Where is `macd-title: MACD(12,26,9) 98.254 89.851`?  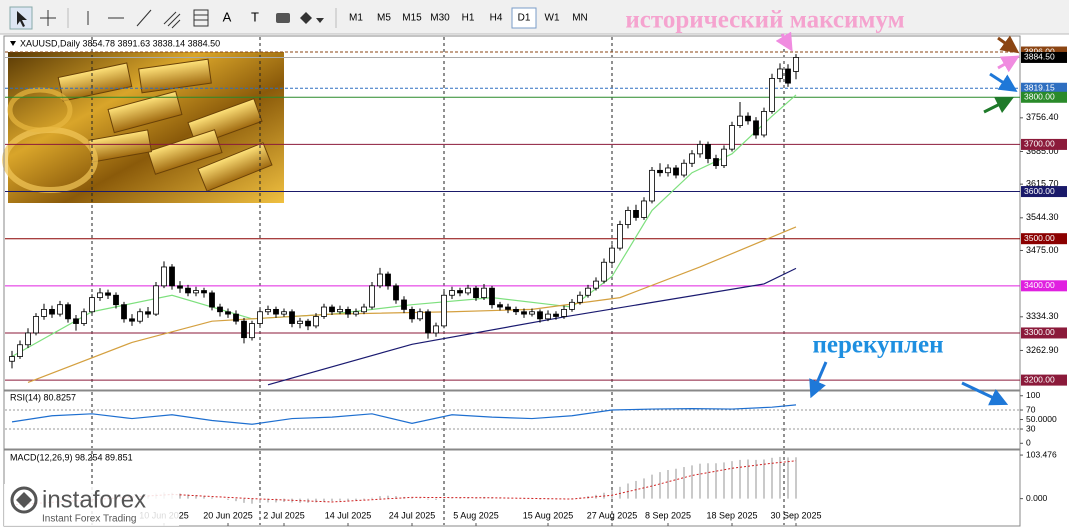
macd-title: MACD(12,26,9) 98.254 89.851 is located at coordinates (71, 457).